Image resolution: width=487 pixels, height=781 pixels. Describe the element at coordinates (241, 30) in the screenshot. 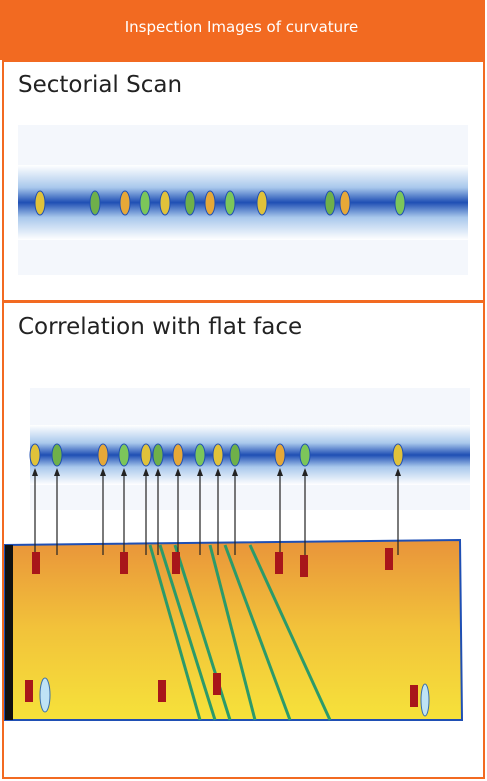

I see `header: Inspection Images of curvature` at that location.